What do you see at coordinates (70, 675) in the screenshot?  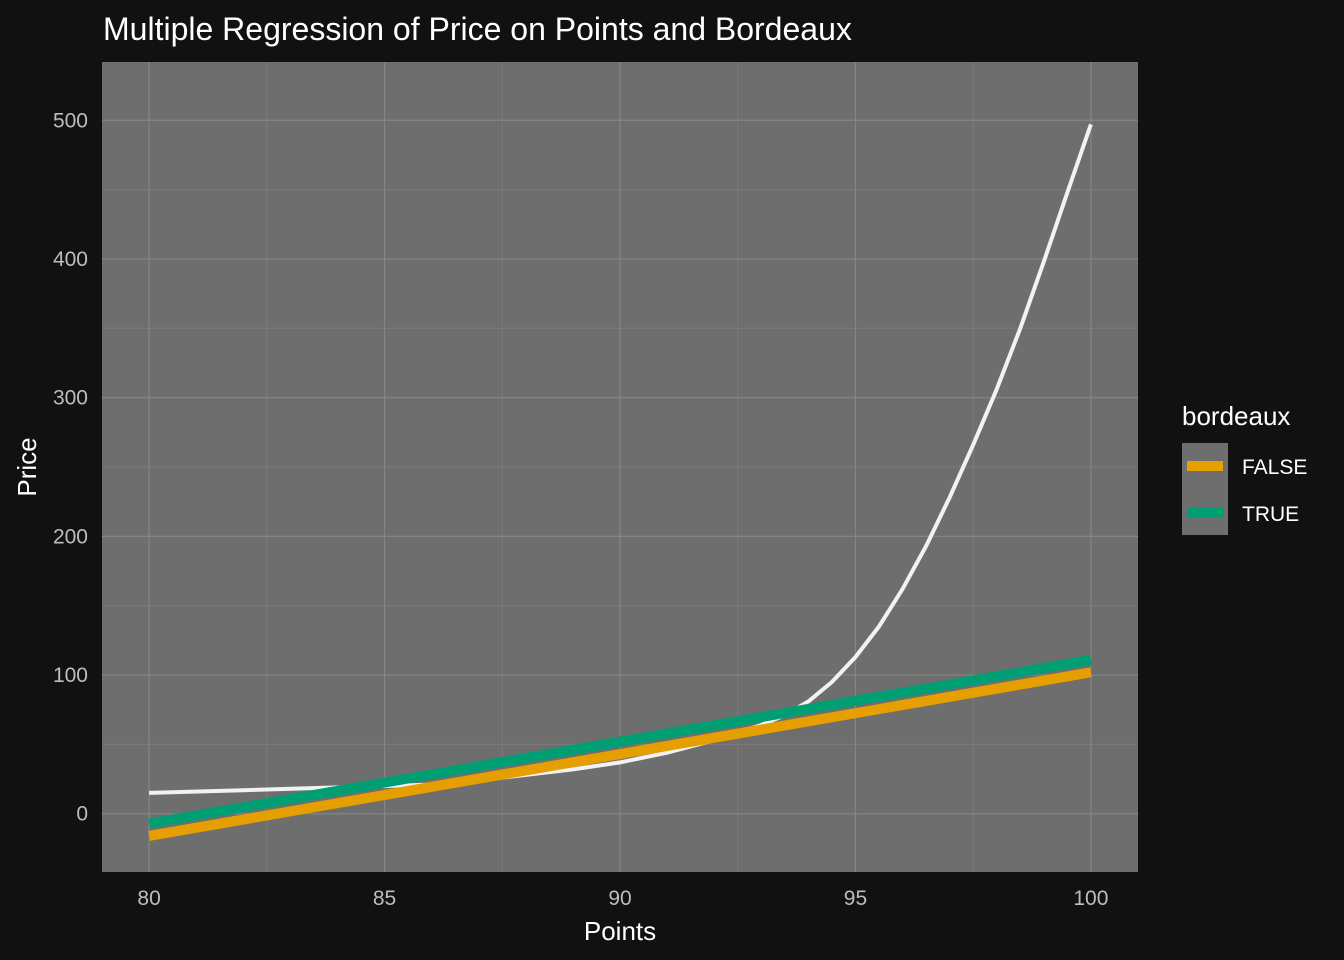 I see `y-tick-label: 100` at bounding box center [70, 675].